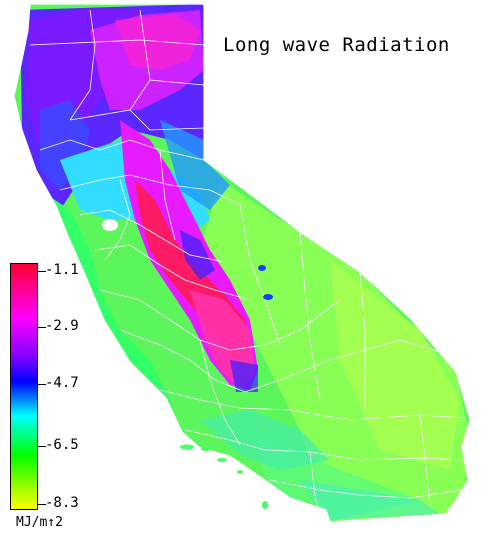  Describe the element at coordinates (62, 503) in the screenshot. I see `colorbar-tick-label: -8.3` at that location.